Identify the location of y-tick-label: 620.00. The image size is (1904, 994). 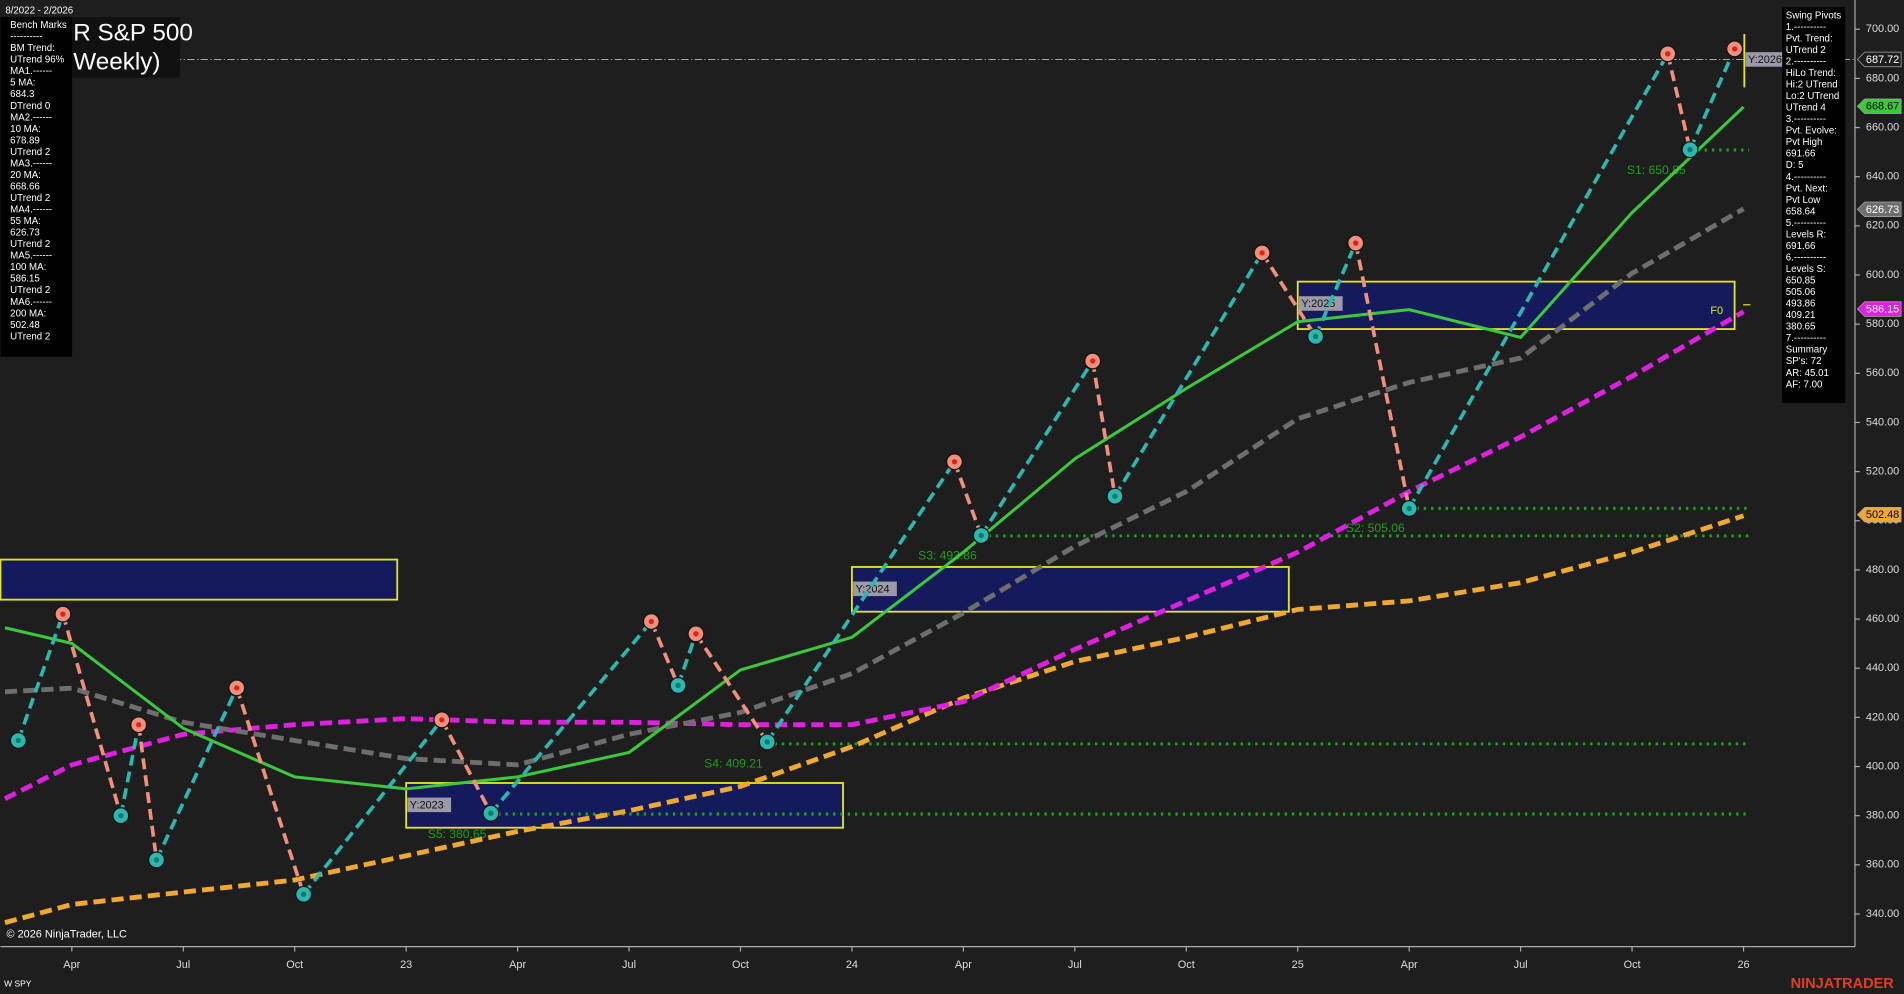
(1882, 226).